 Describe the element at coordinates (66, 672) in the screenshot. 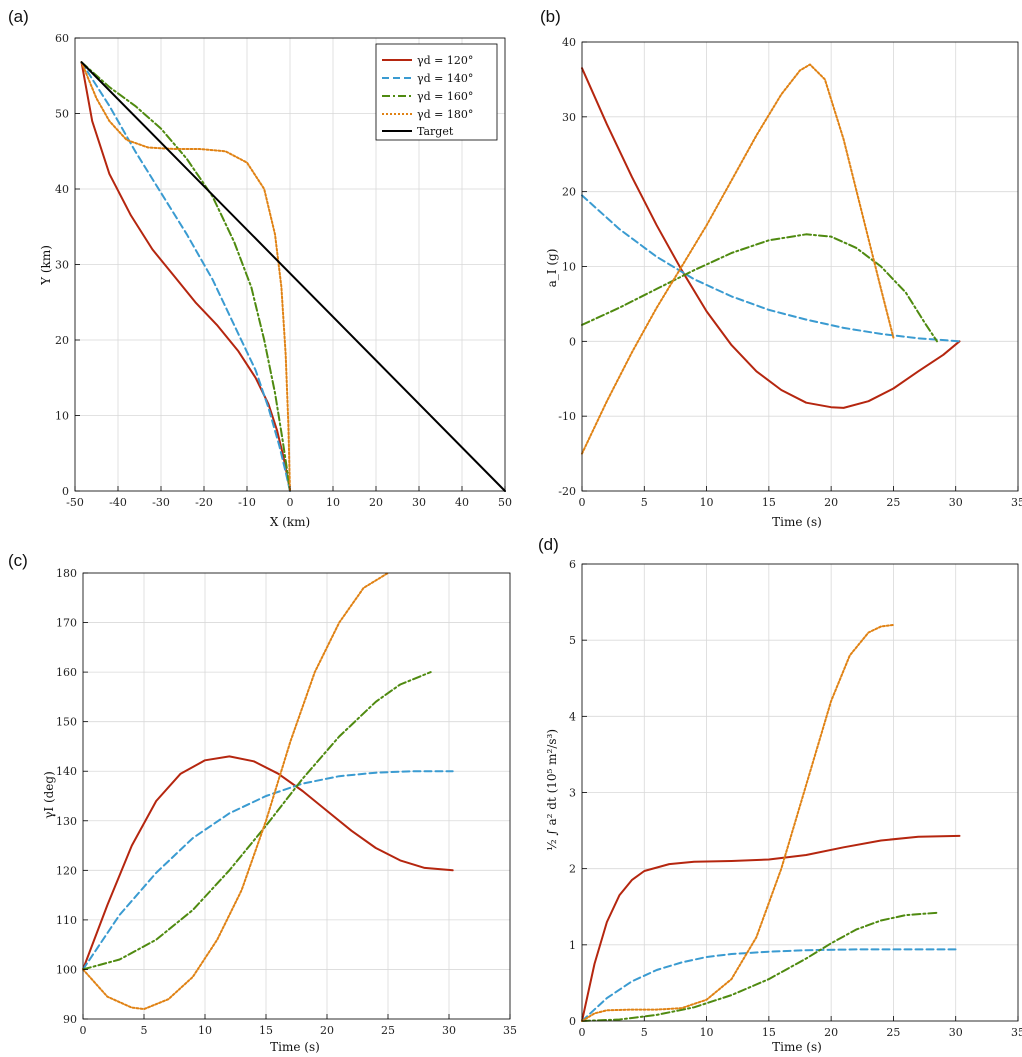

I see `y-tick-label: 160` at that location.